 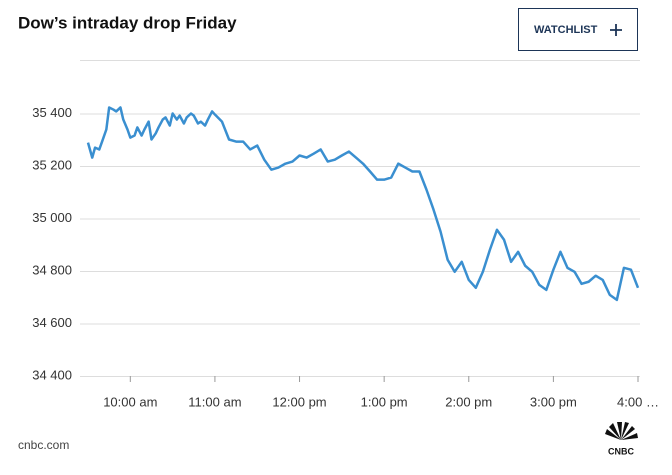 What do you see at coordinates (52, 322) in the screenshot?
I see `y-tick-label: 34 600` at bounding box center [52, 322].